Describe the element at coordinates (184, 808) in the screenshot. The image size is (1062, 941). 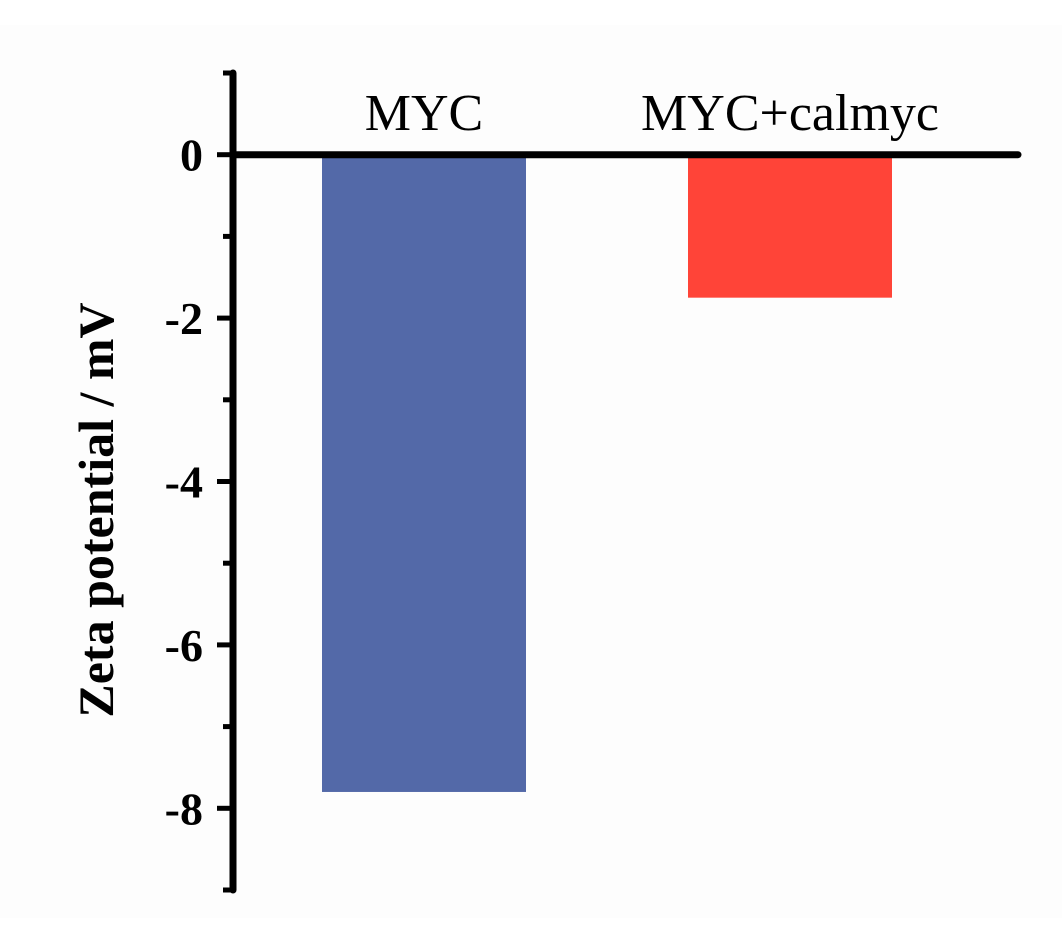
I see `y-tick-label: -8` at that location.